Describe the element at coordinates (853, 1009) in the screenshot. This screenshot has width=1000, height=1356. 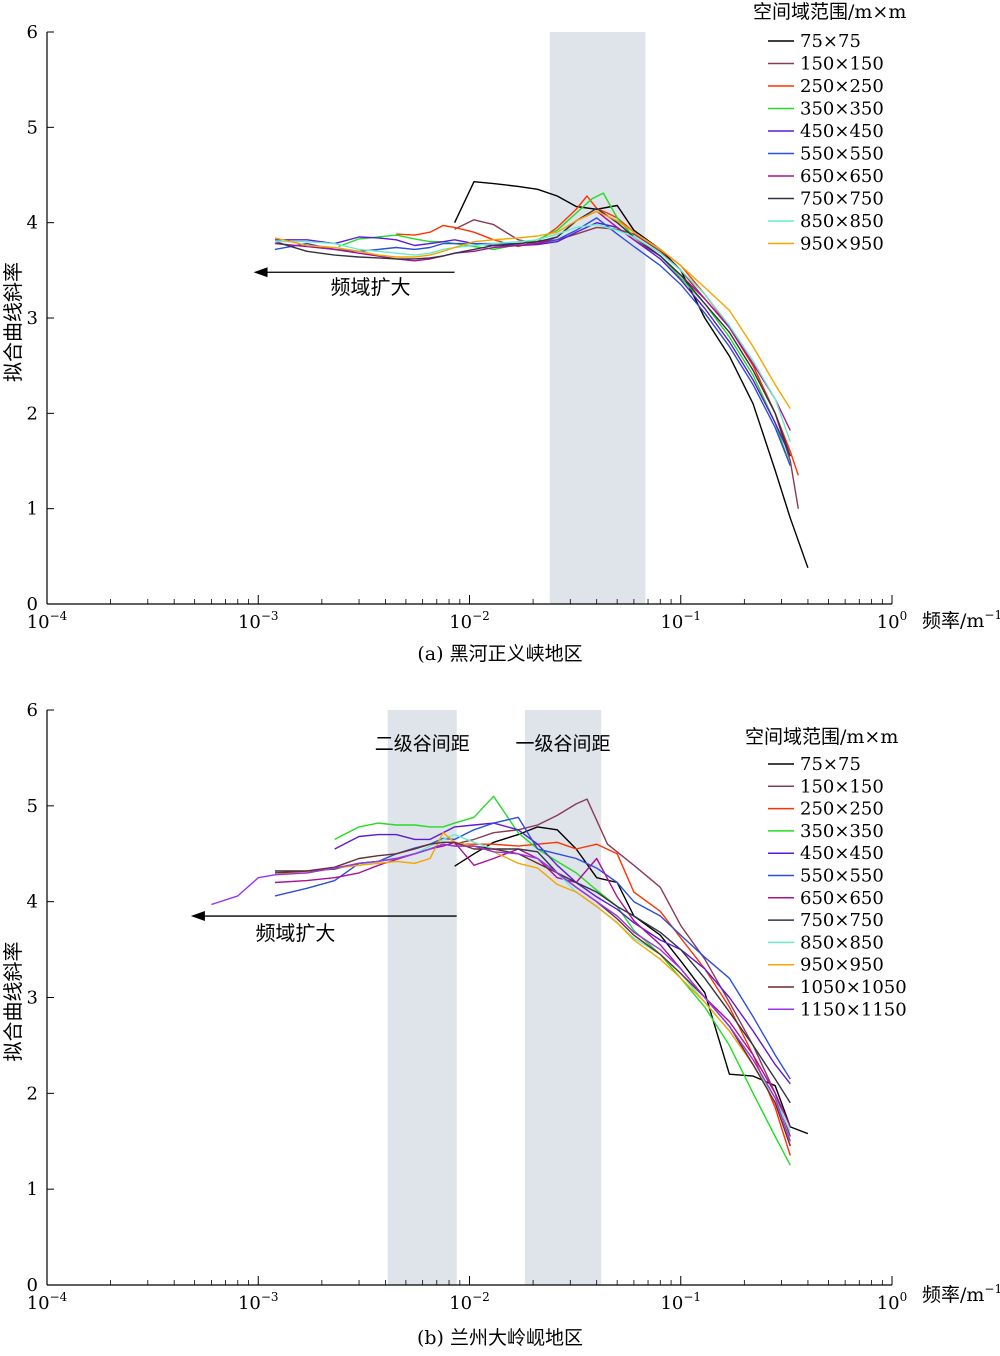
I see `legend-label: 1150×1150` at that location.